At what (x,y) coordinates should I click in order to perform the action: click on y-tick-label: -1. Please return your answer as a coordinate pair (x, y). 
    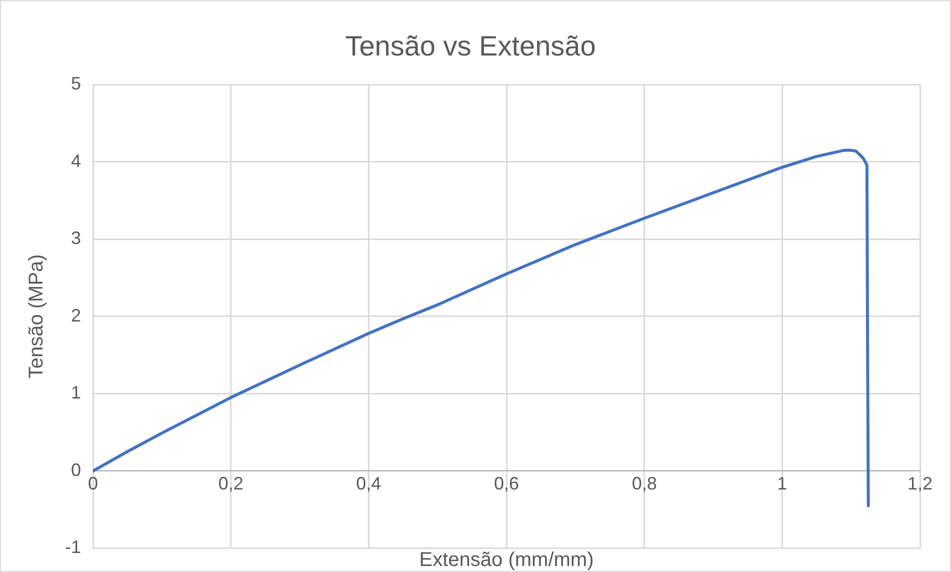
    Looking at the image, I should click on (73, 547).